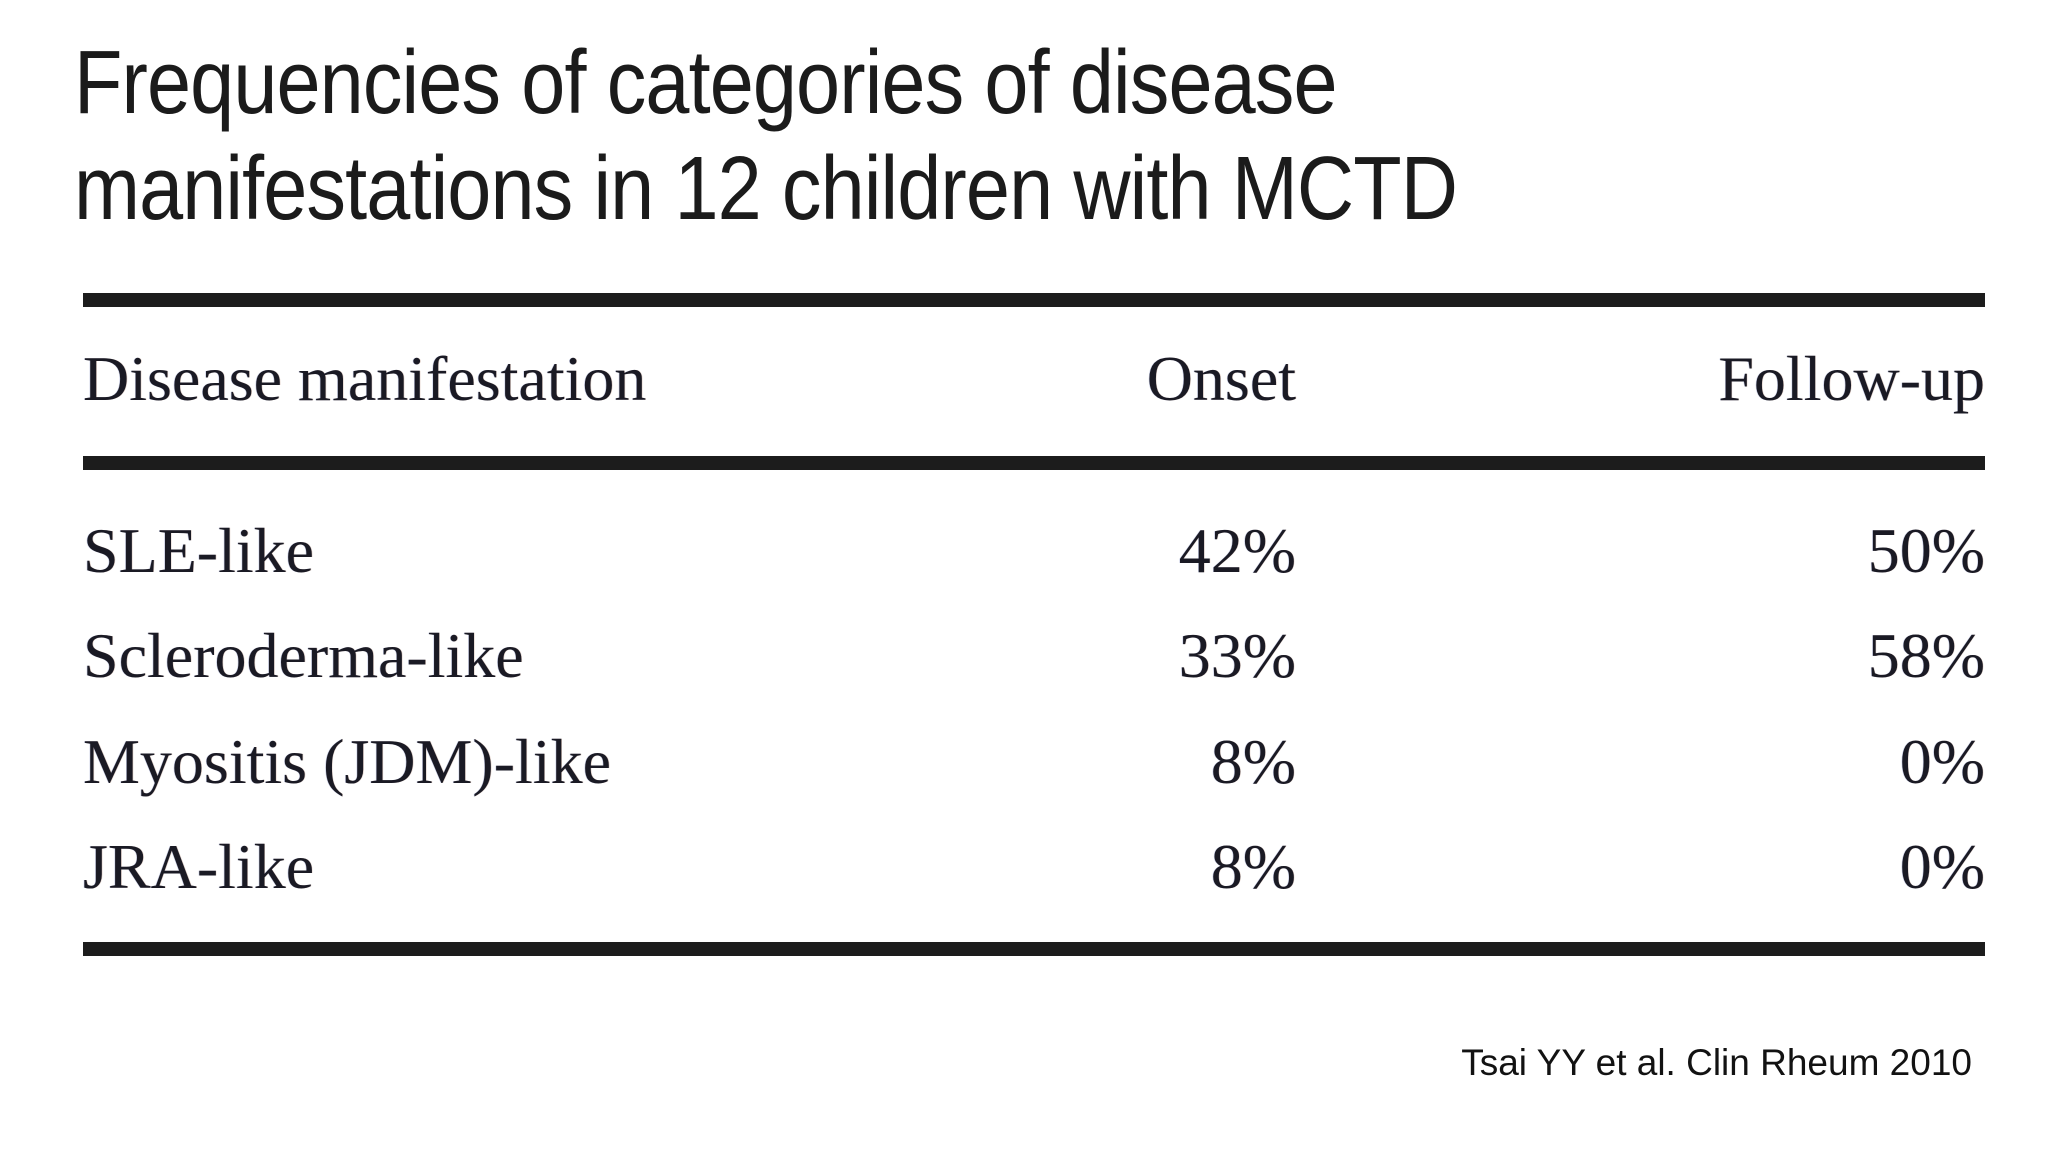 This screenshot has width=2048, height=1152. Describe the element at coordinates (1034, 656) in the screenshot. I see `table-row: Scleroderma-like 33% 58%` at that location.